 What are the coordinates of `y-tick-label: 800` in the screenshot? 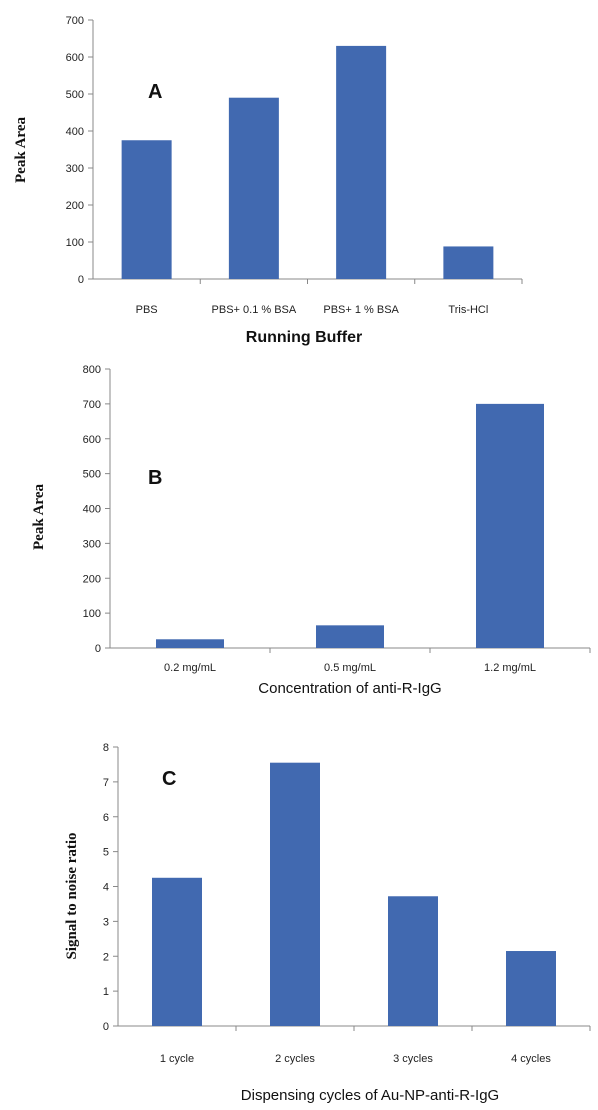 It's located at (92, 370).